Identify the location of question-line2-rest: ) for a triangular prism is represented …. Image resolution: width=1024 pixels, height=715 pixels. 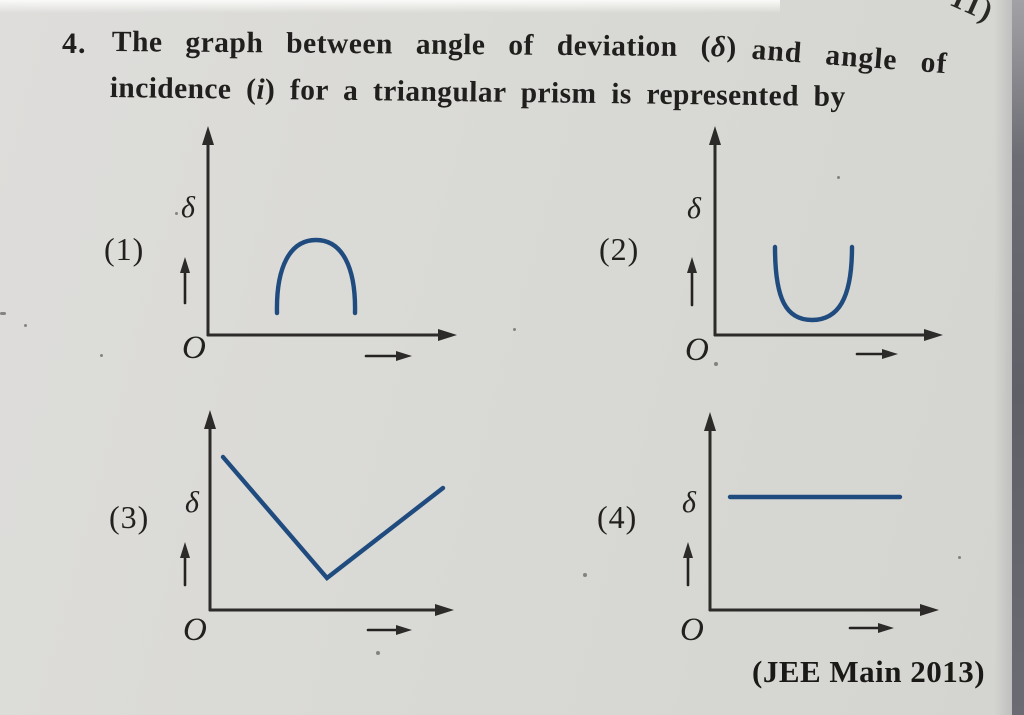
(555, 93).